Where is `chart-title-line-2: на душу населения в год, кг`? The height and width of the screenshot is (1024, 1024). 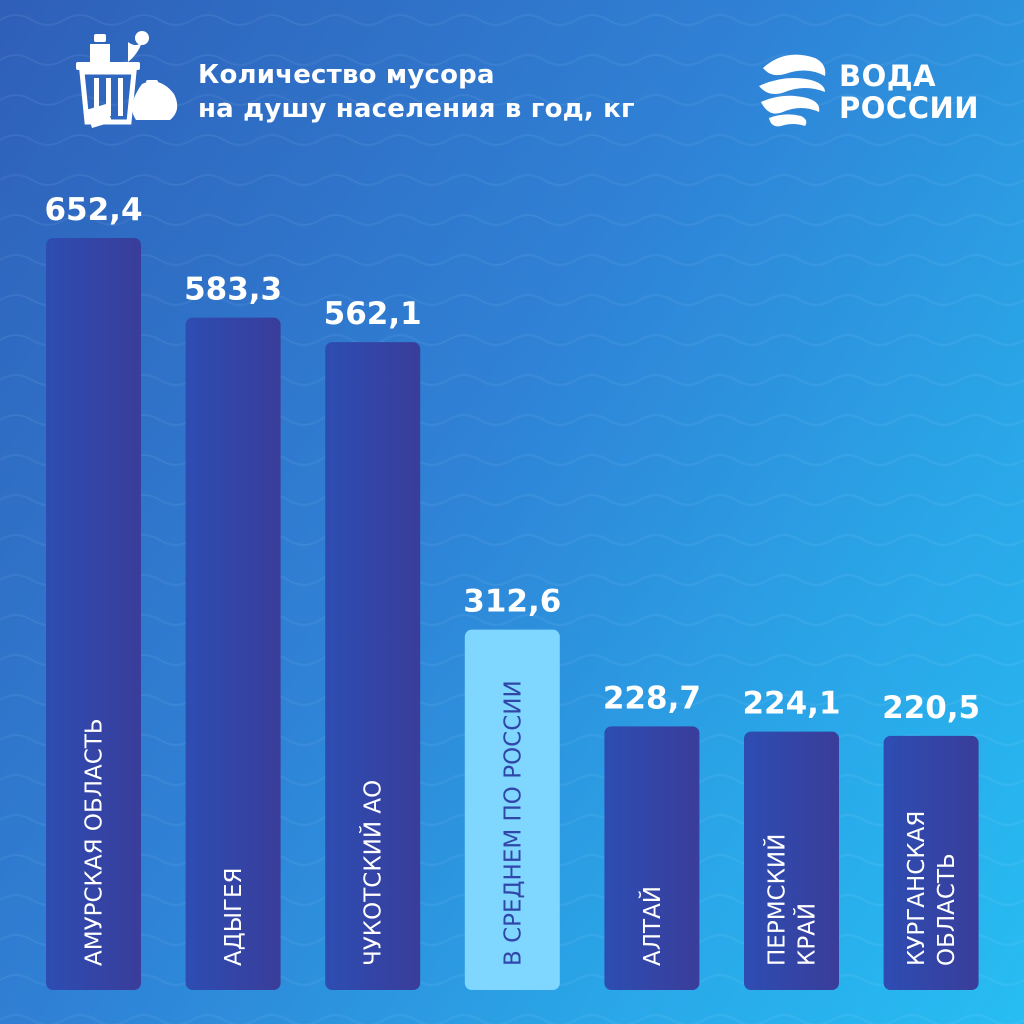 chart-title-line-2: на душу населения в год, кг is located at coordinates (416, 109).